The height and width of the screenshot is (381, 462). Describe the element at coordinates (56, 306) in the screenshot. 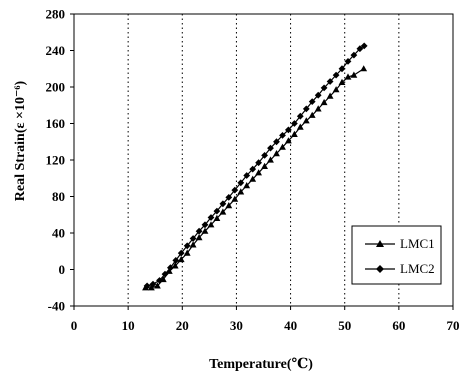

I see `y-tick-label: -40` at that location.